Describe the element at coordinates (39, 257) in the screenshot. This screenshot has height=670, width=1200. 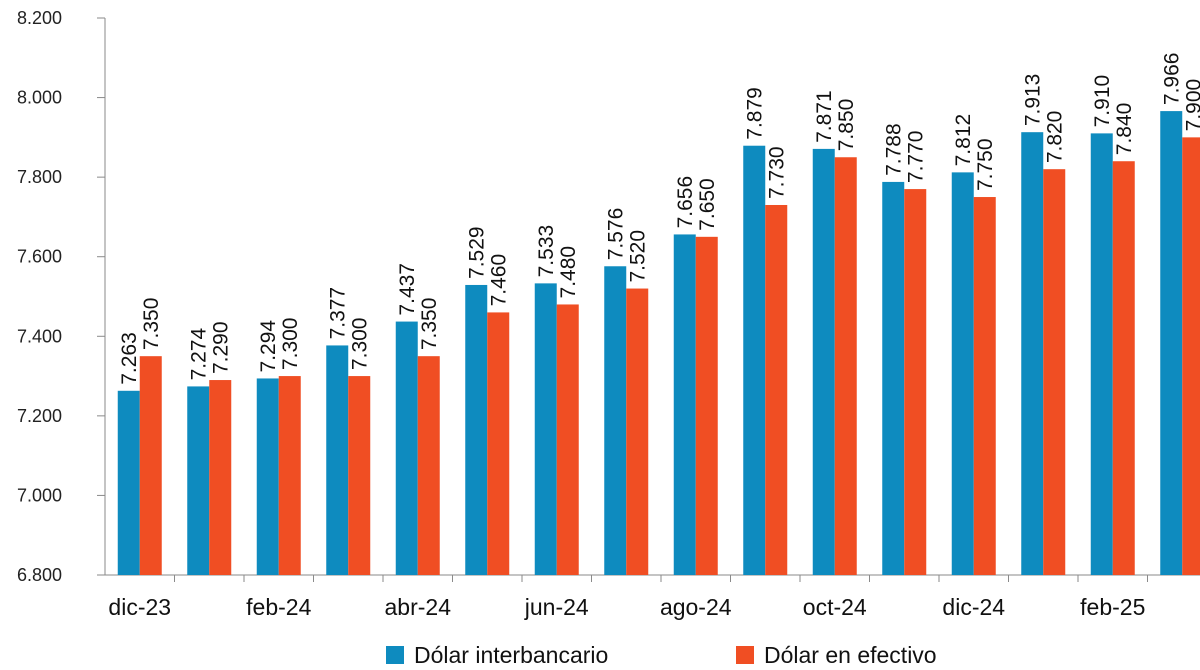
I see `y-tick-label: 7.600` at that location.